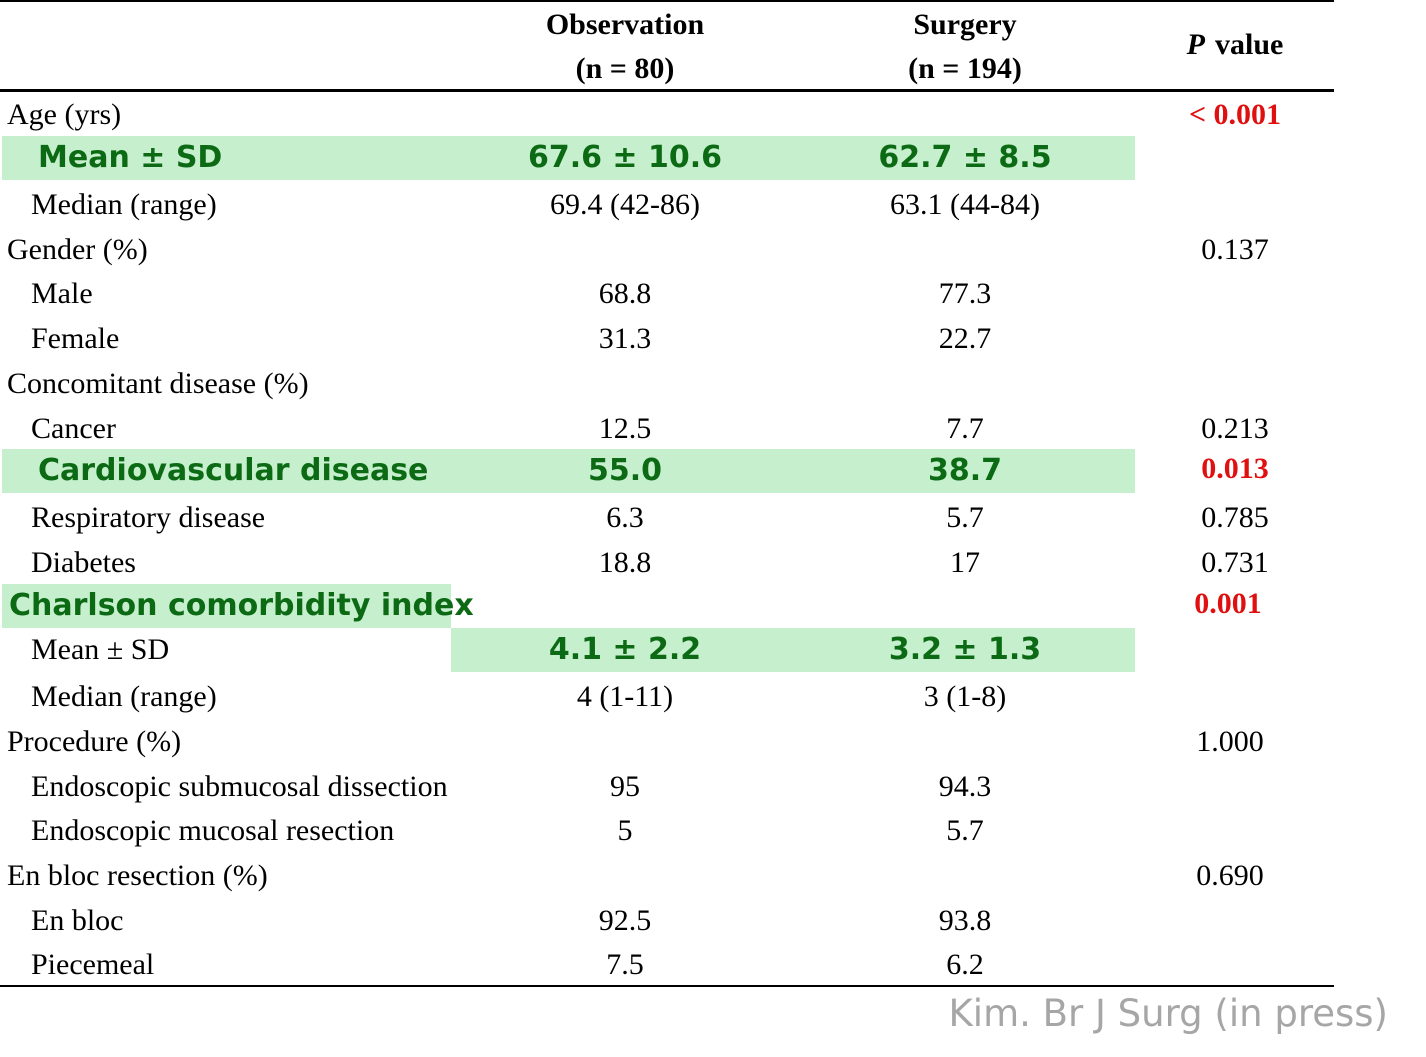 This screenshot has height=1057, width=1426. What do you see at coordinates (965, 696) in the screenshot?
I see `surgery-value: 3 (1-8)` at bounding box center [965, 696].